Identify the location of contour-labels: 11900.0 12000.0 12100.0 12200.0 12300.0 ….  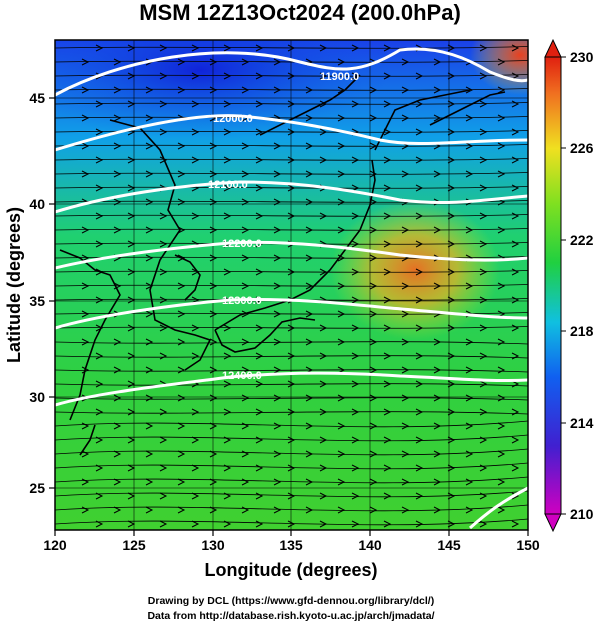
(283, 226).